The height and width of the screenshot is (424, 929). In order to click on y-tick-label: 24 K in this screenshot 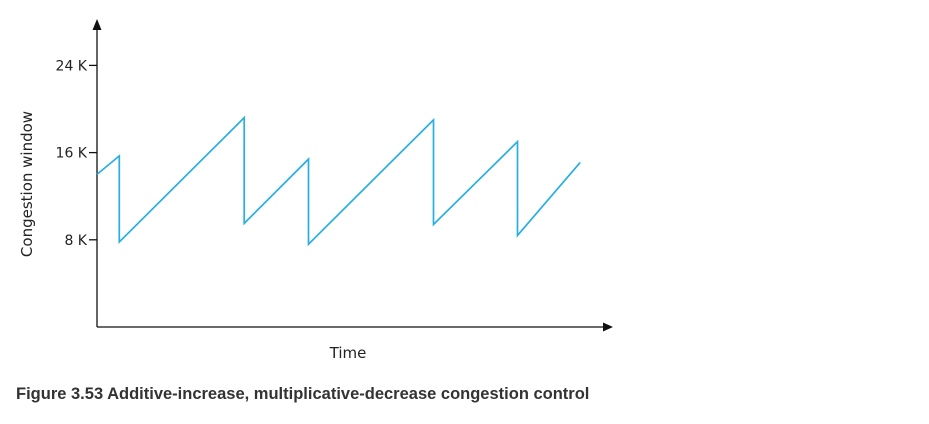, I will do `click(72, 66)`.